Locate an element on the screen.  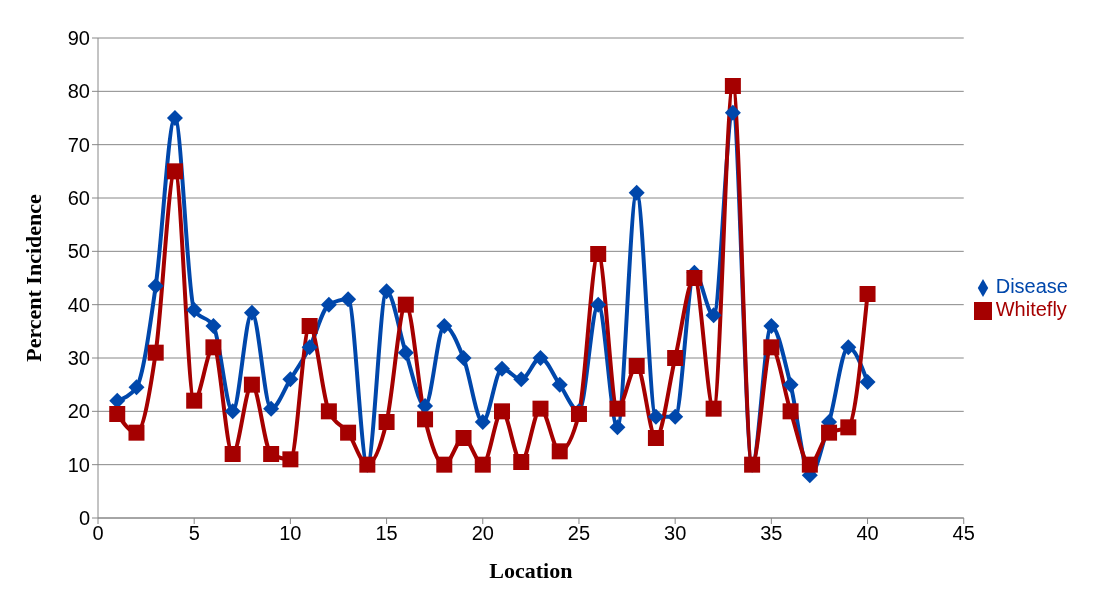
x-tick-label: 35 is located at coordinates (771, 533).